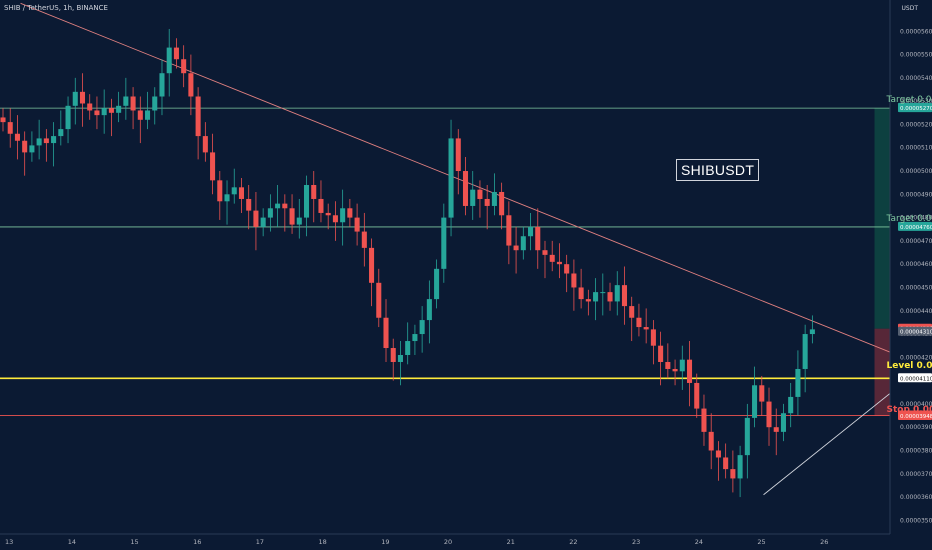  I want to click on price-tag-label: 0.00004310, so click(916, 333).